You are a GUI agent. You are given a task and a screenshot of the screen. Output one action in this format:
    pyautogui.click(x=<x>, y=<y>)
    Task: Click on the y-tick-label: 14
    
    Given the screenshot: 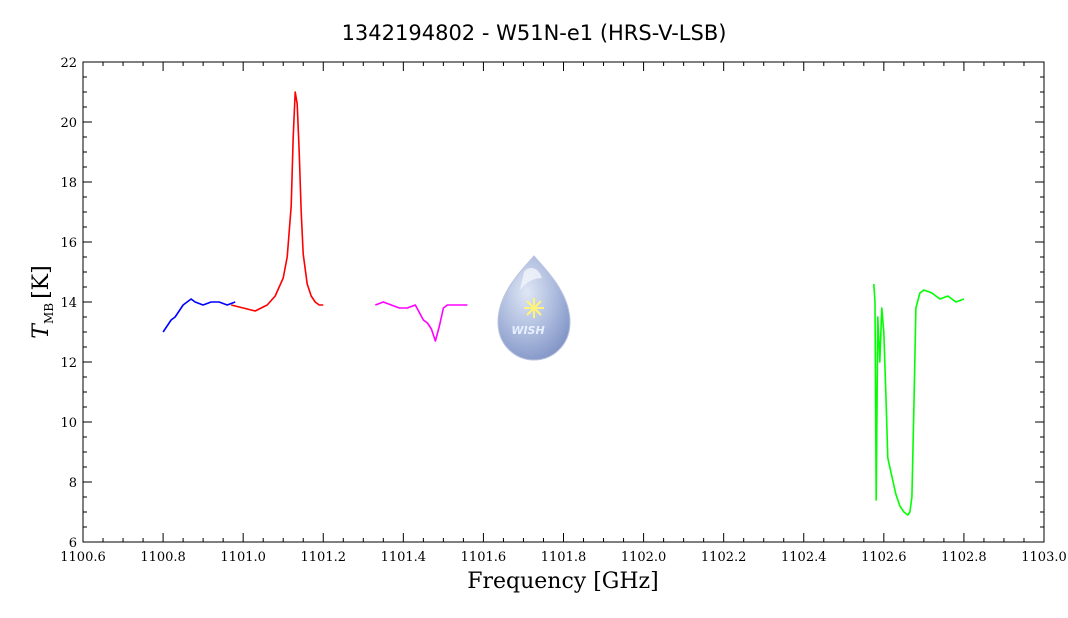 What is the action you would take?
    pyautogui.click(x=68, y=303)
    